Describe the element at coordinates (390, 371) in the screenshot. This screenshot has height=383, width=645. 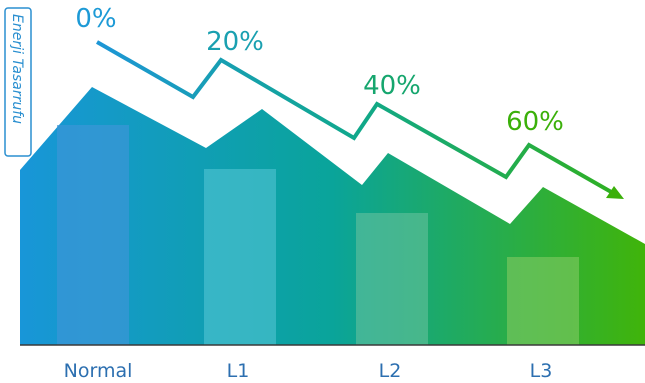
I see `category-label: L2` at that location.